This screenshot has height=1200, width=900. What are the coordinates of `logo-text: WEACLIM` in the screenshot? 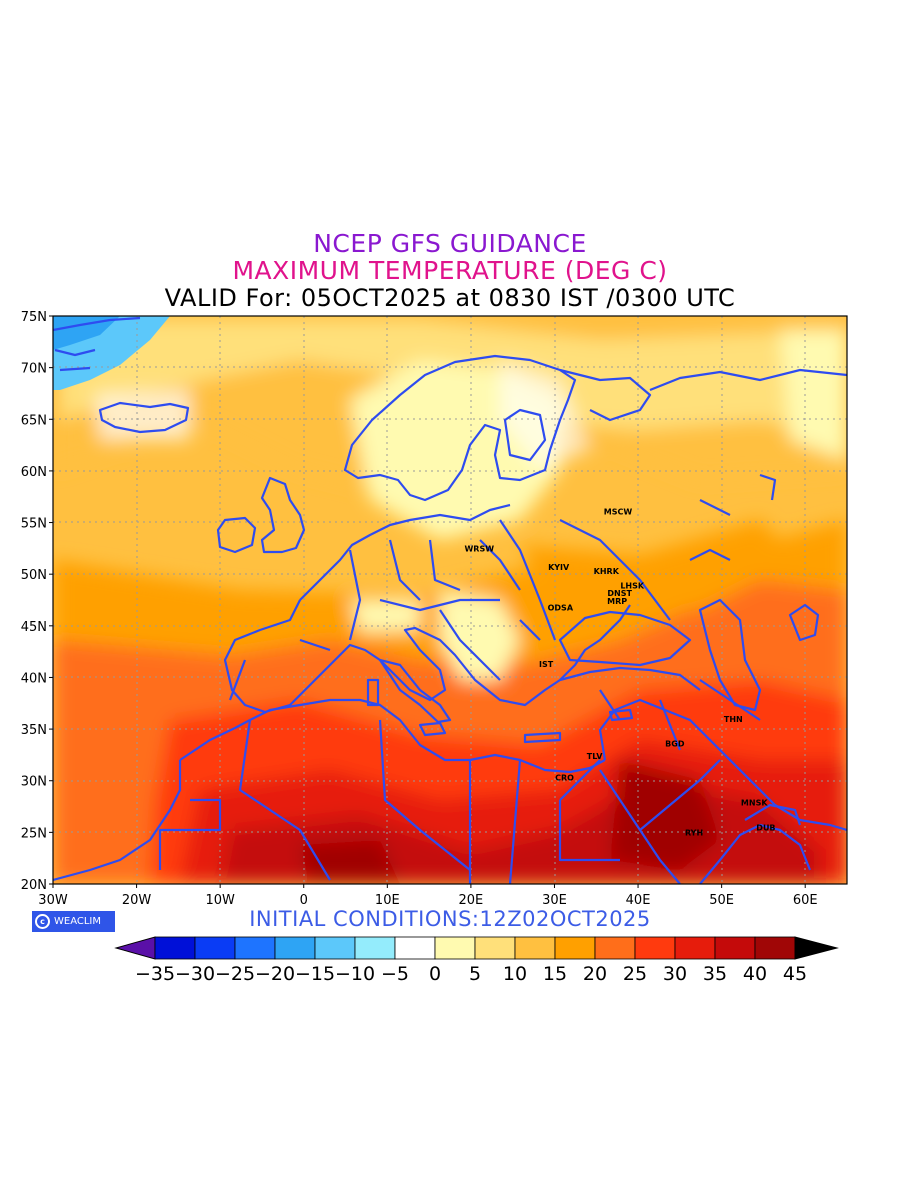 It's located at (78, 921).